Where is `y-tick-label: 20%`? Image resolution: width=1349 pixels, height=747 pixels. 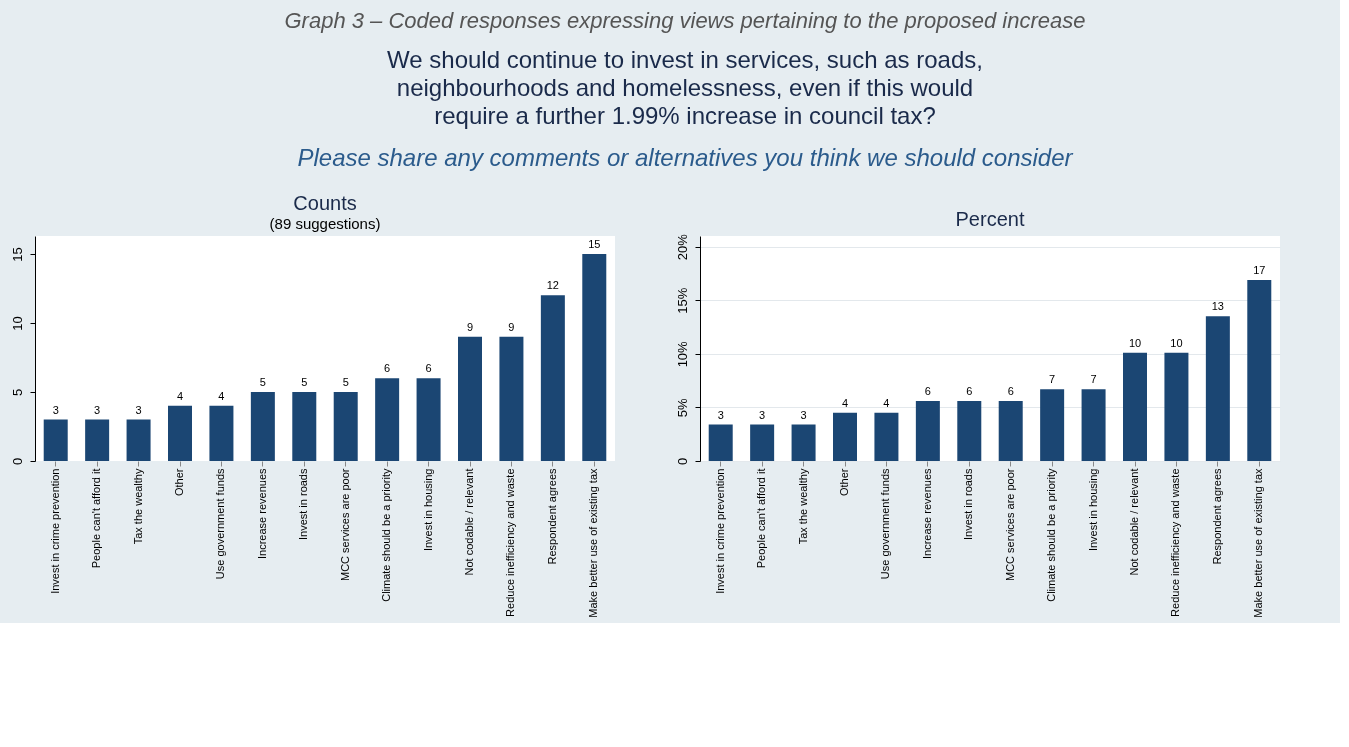
y-tick-label: 20% is located at coordinates (682, 247).